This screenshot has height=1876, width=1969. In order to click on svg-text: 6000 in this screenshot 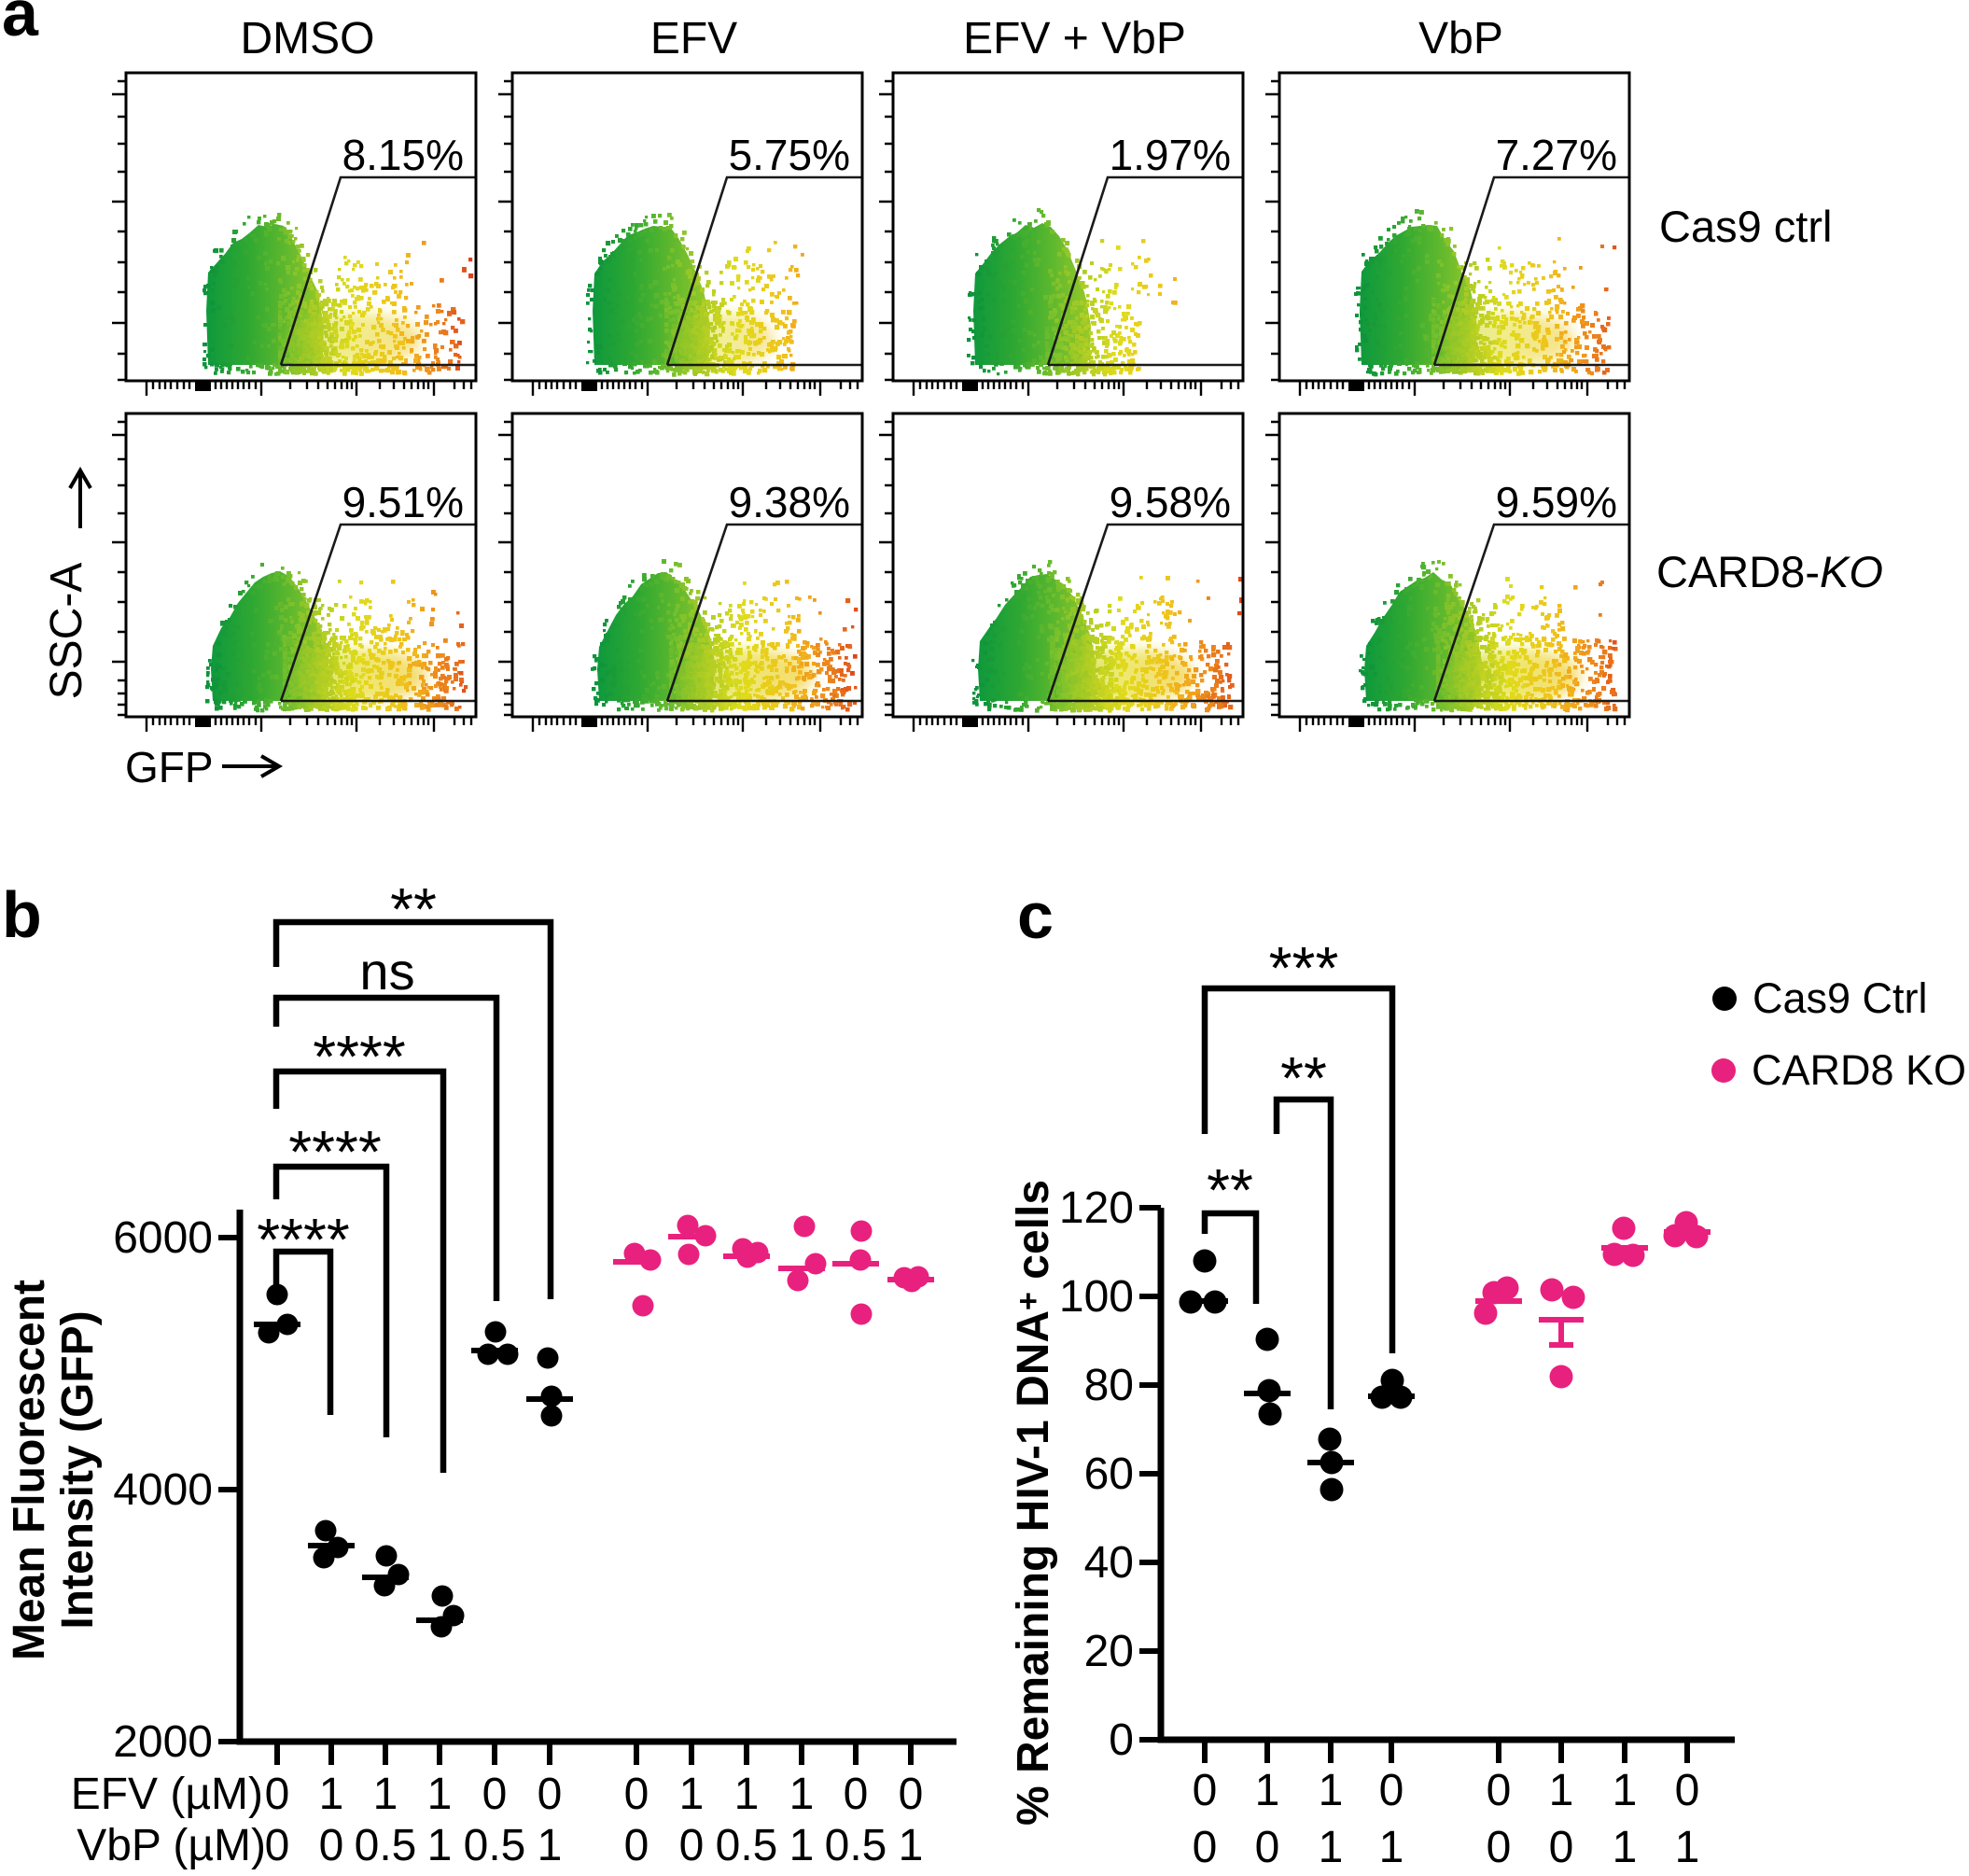, I will do `click(163, 1238)`.